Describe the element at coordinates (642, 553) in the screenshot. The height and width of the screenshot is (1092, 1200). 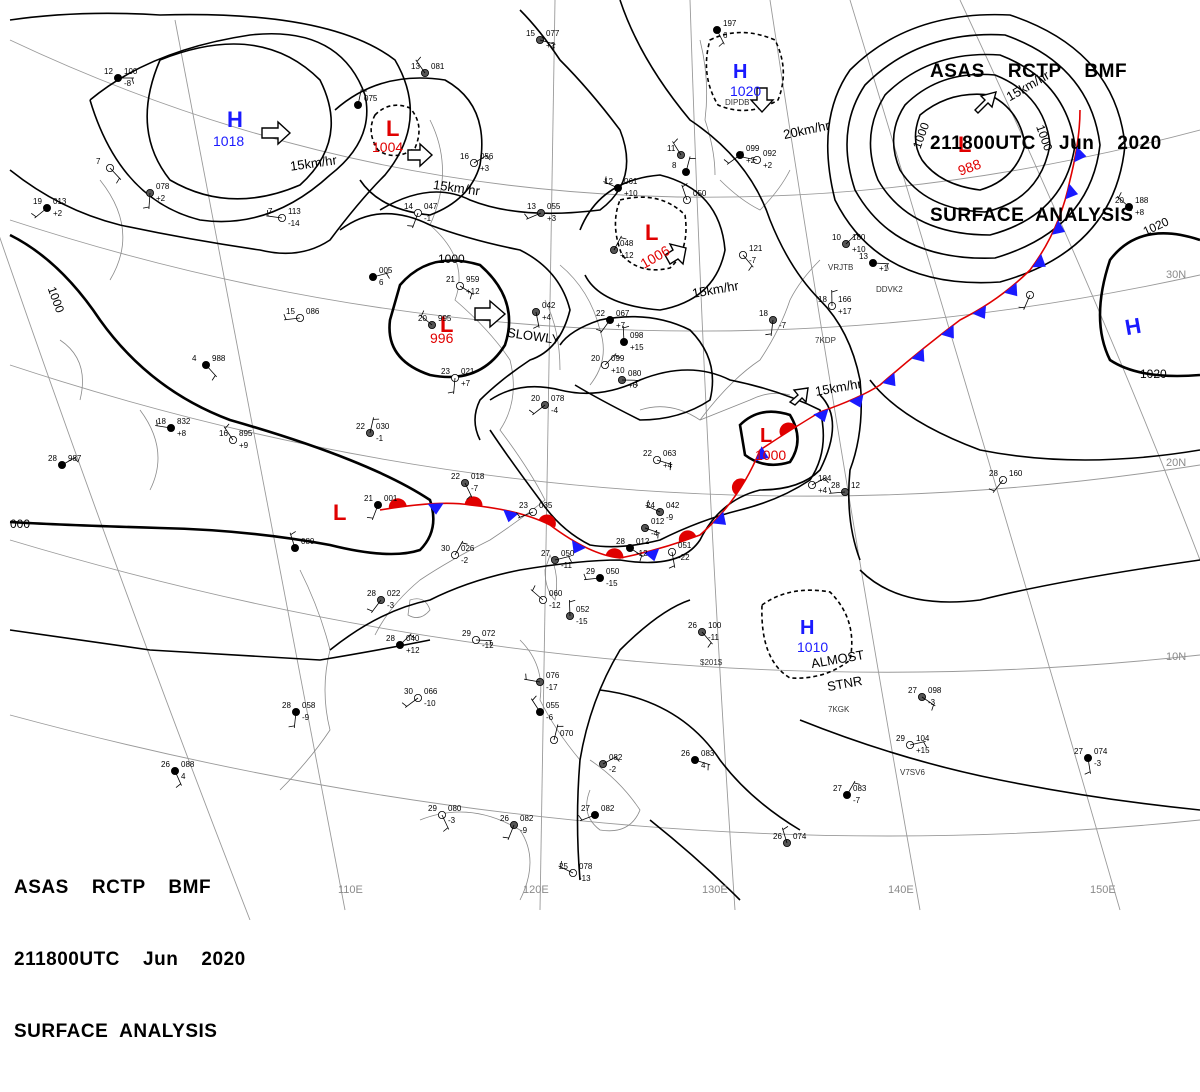
I see `station-tendency: -12` at that location.